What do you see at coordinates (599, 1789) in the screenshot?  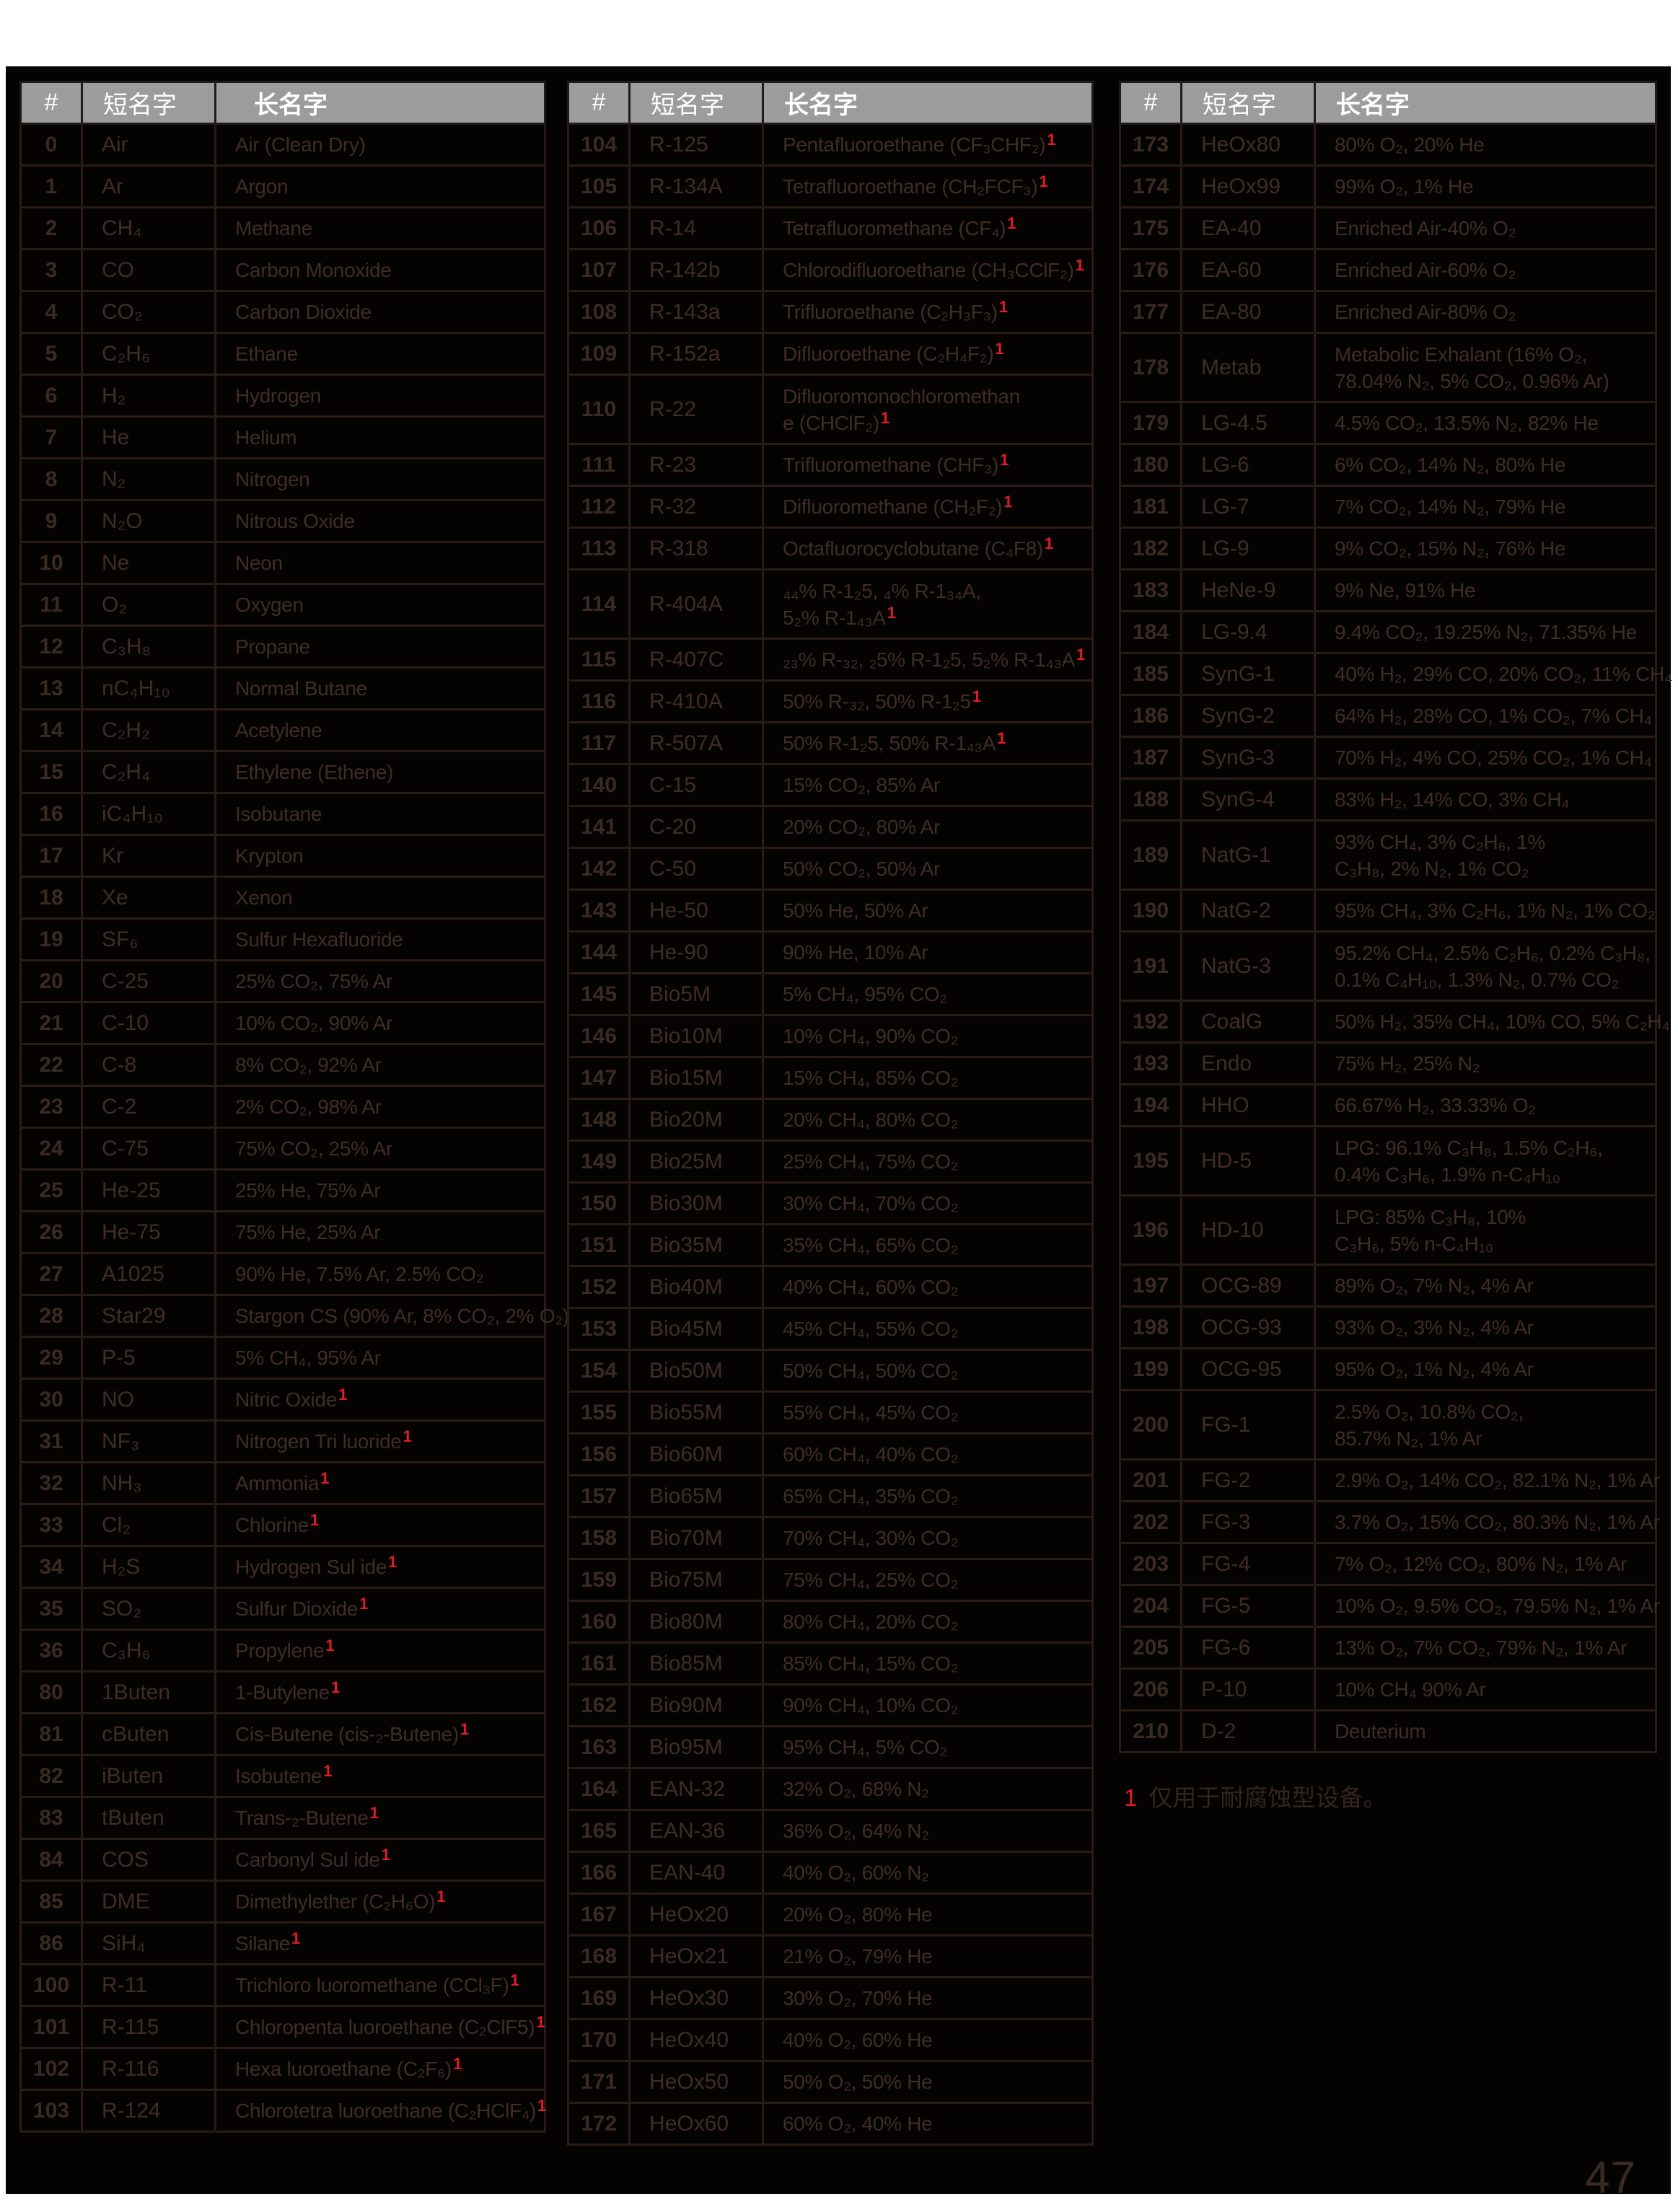 I see `row-number-cell: 164` at bounding box center [599, 1789].